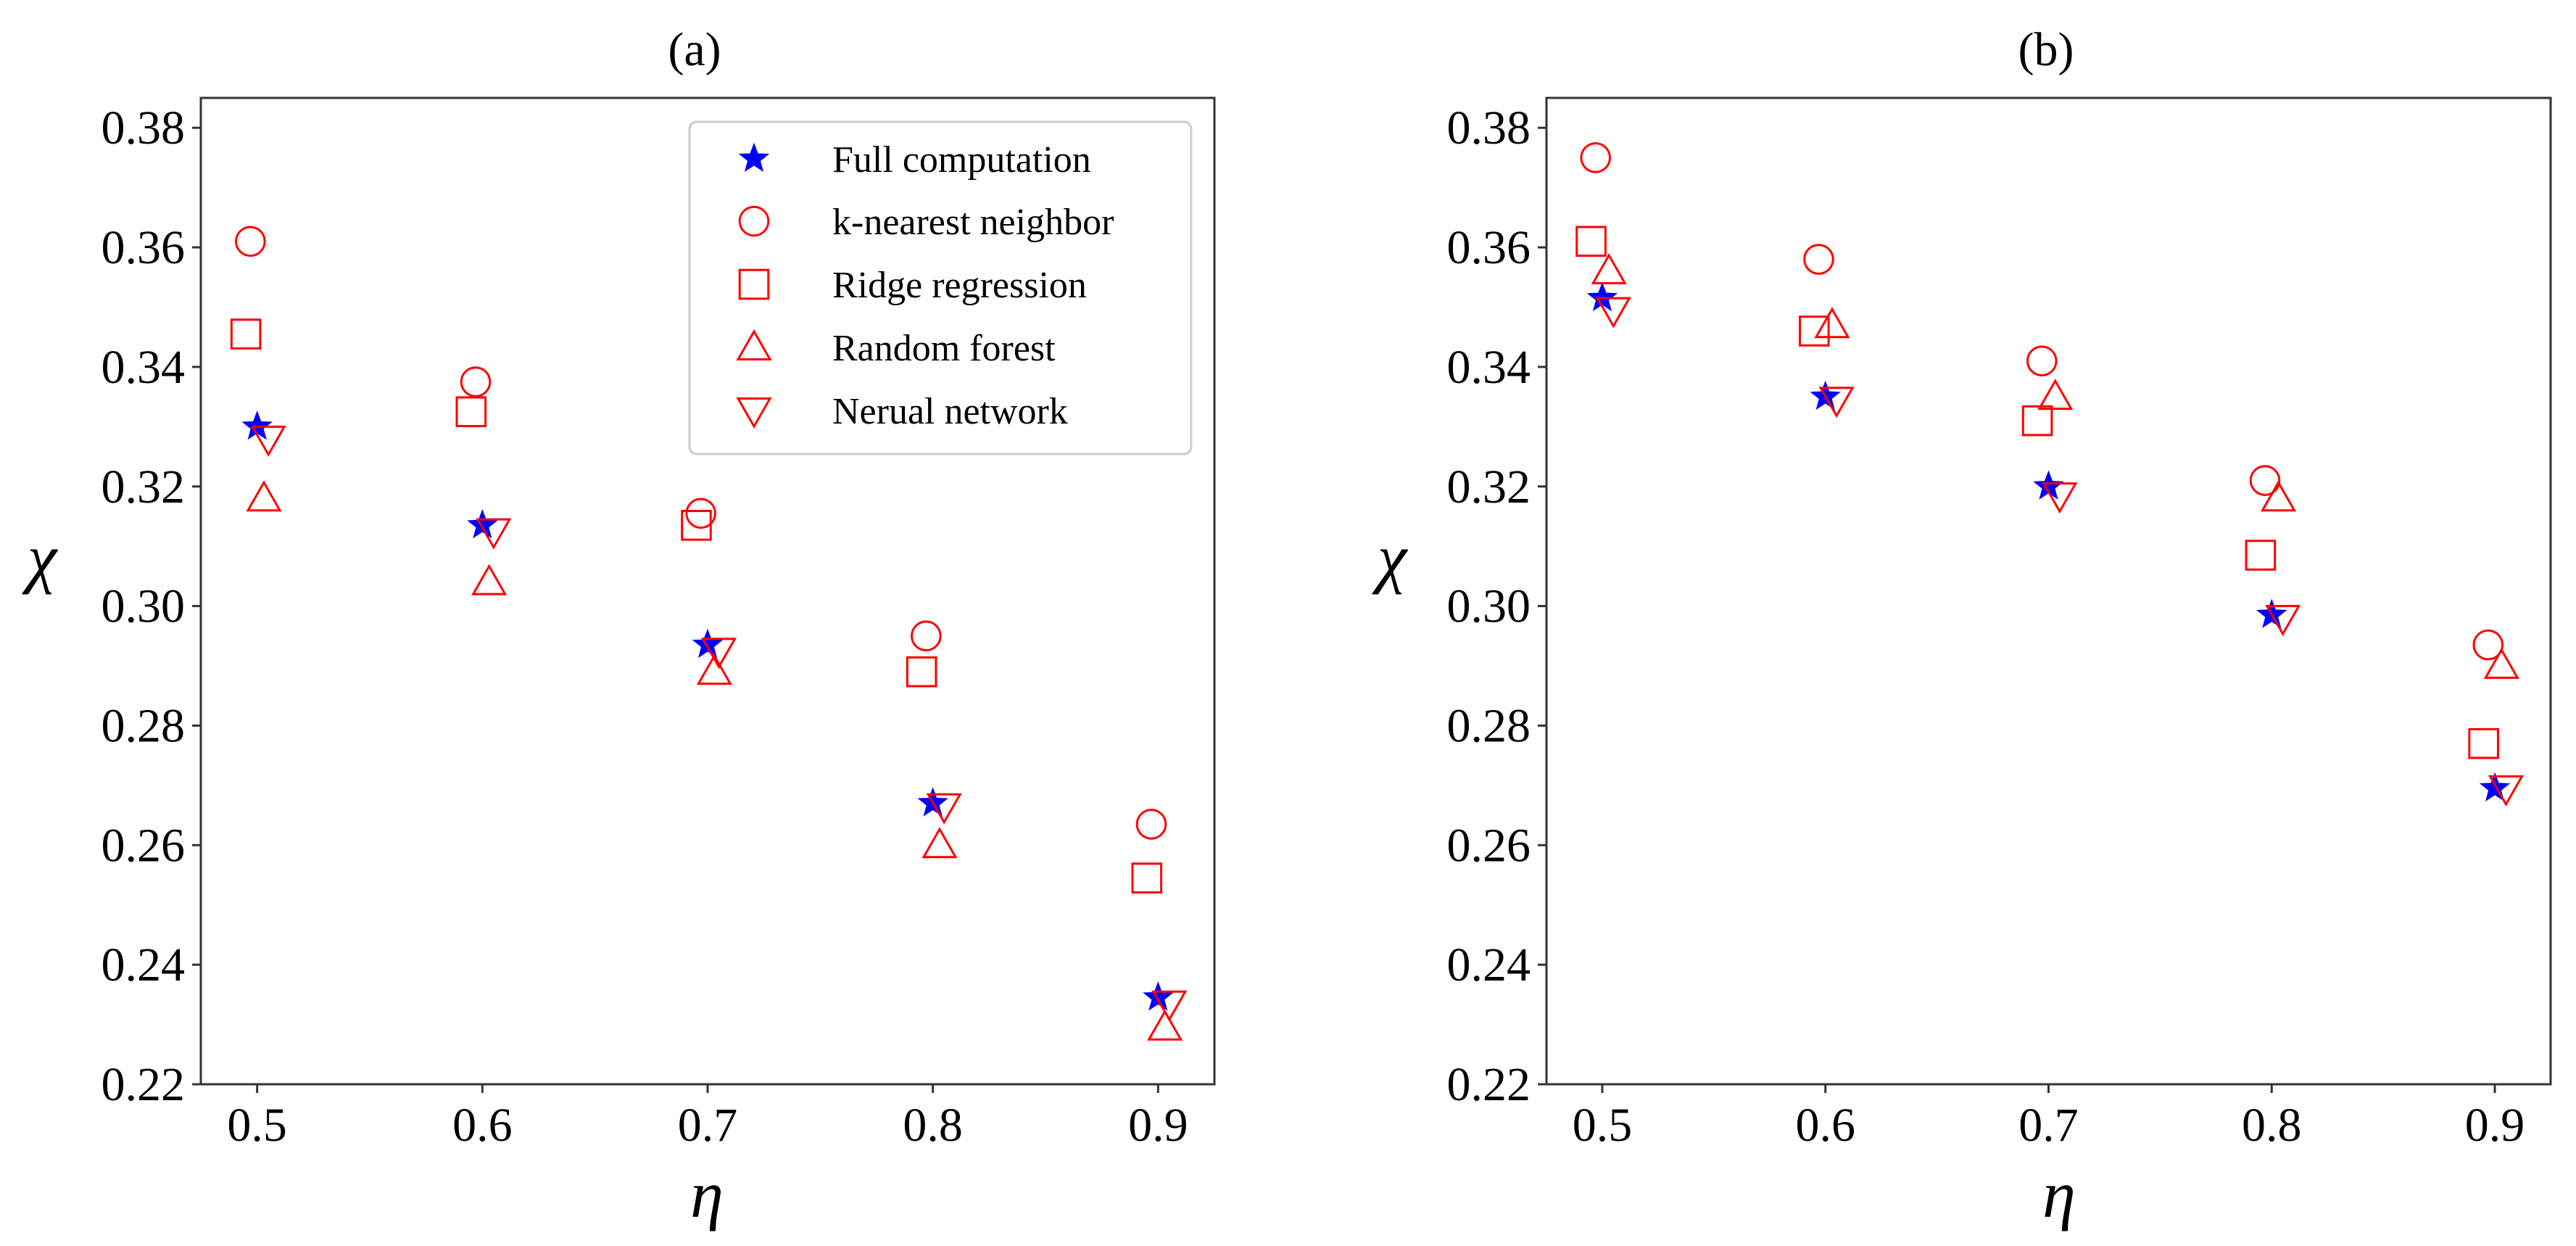  I want to click on legend-triangle-up-icon, so click(754, 344).